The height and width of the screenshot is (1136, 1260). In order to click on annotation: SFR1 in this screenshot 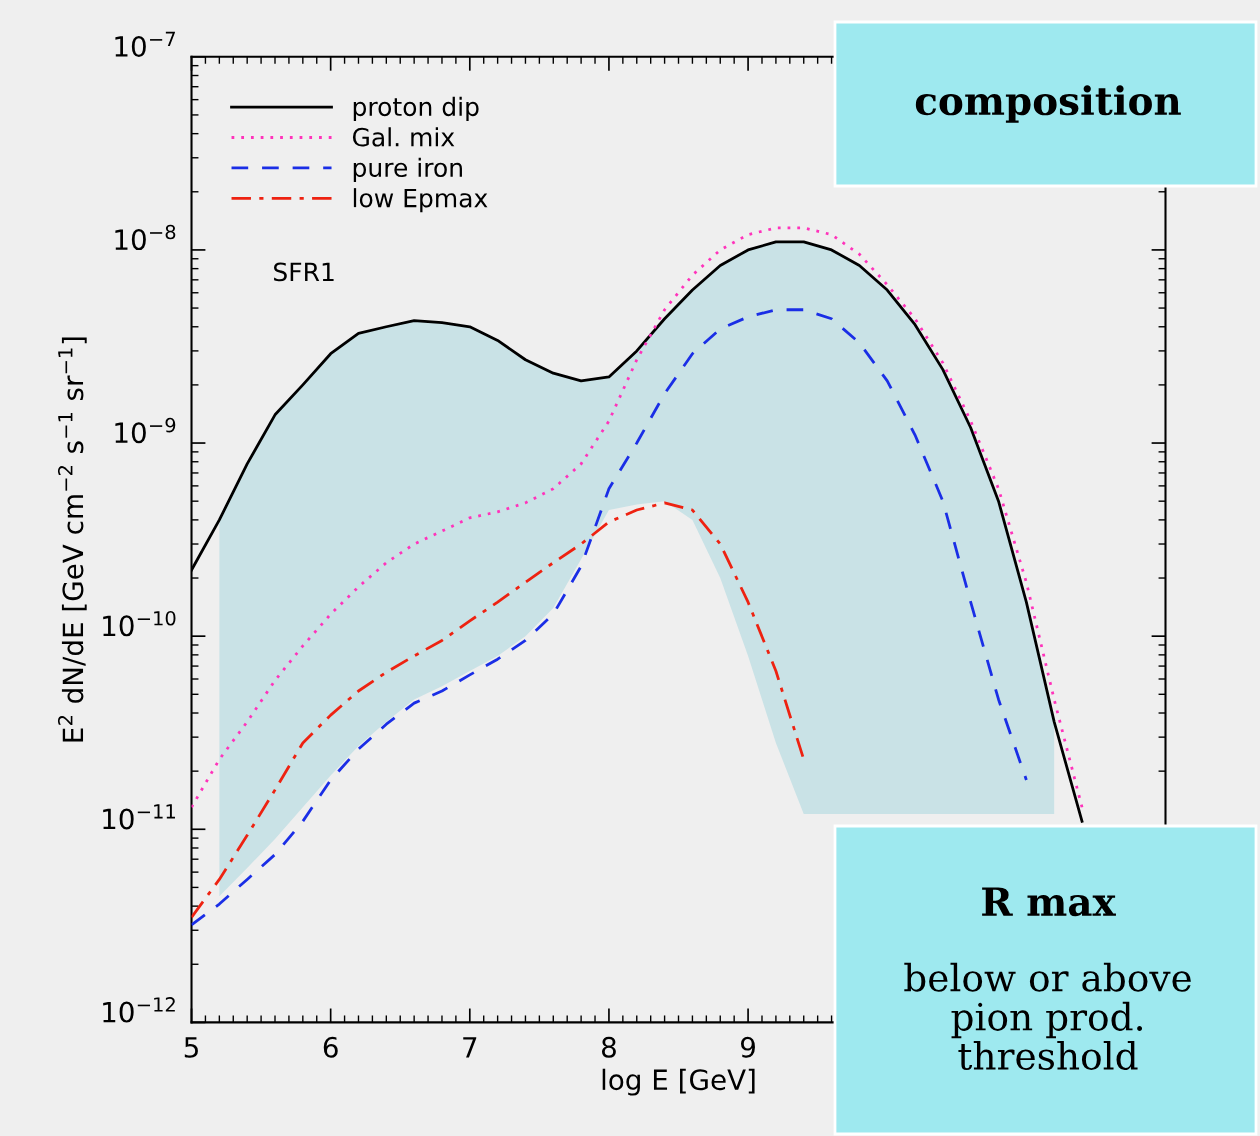, I will do `click(304, 272)`.